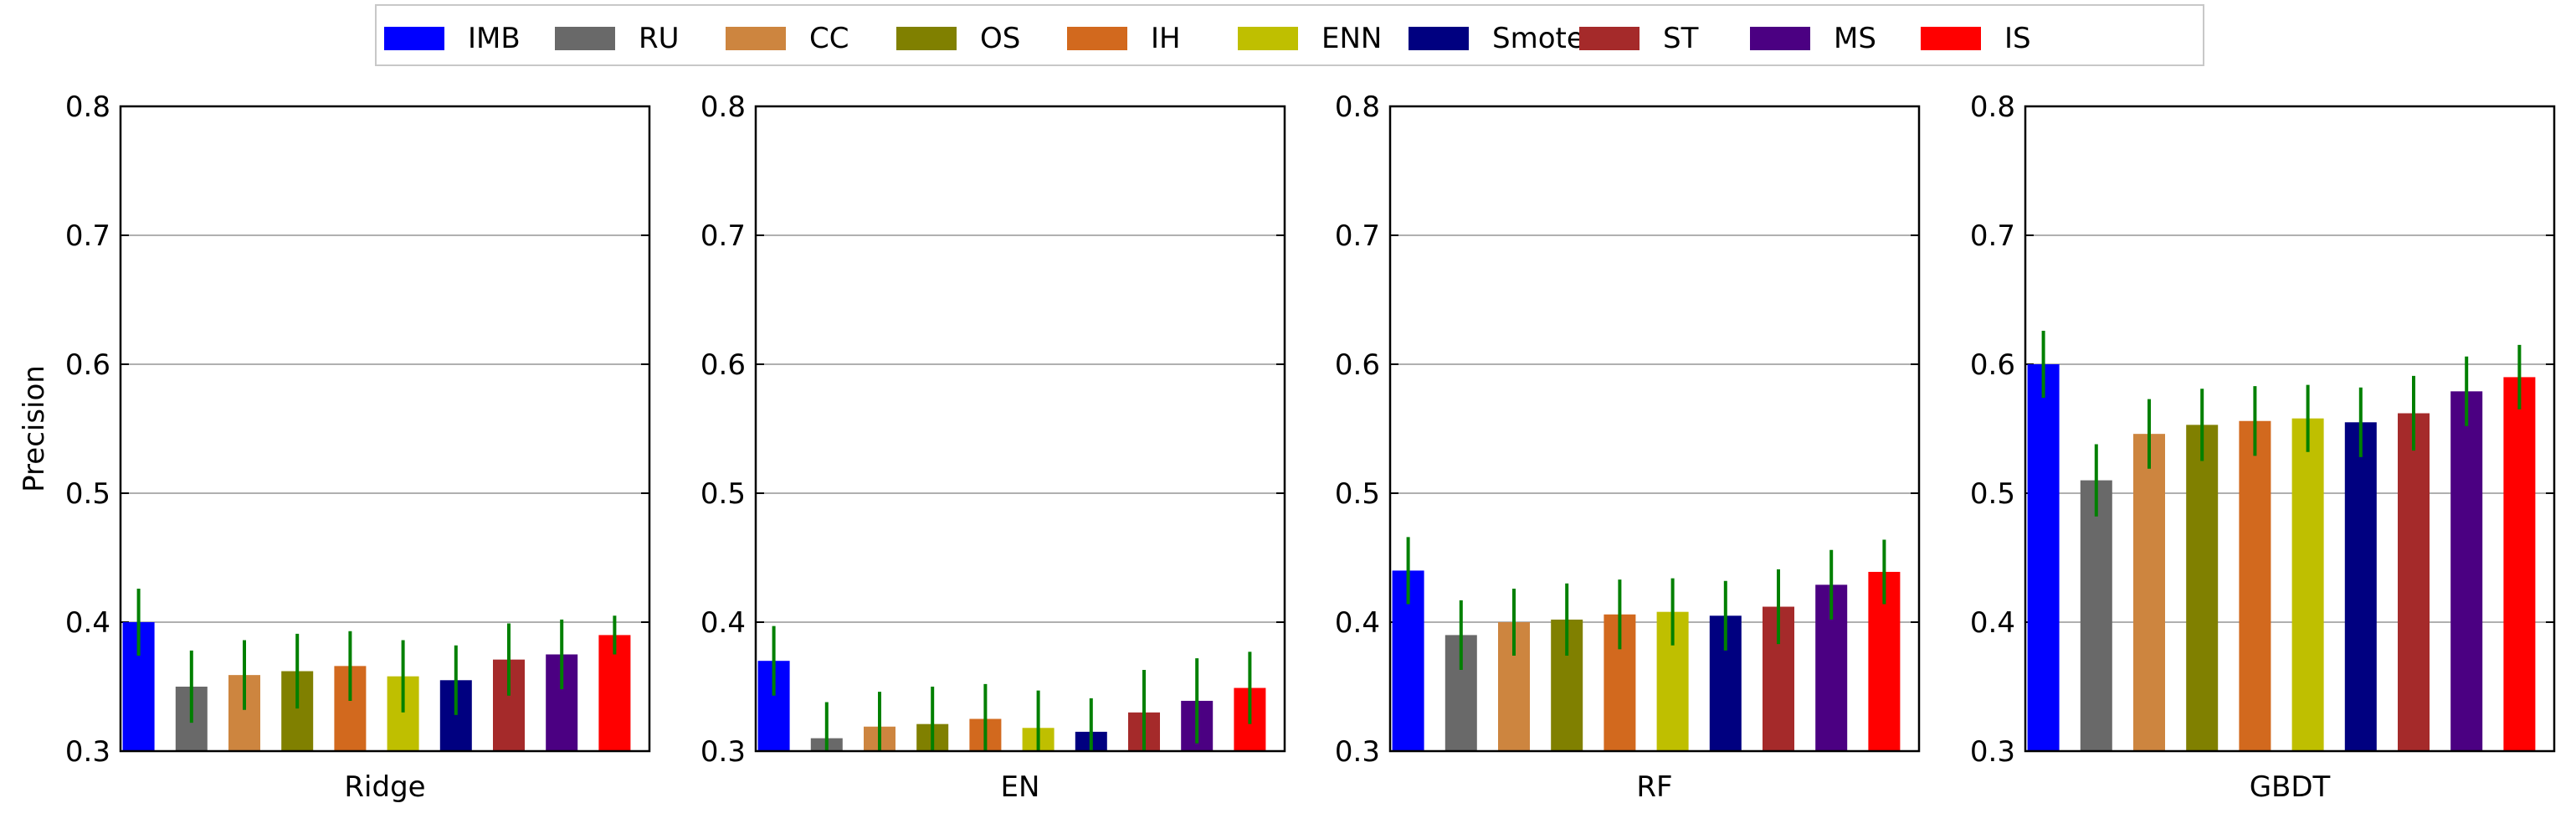 The height and width of the screenshot is (829, 2576). What do you see at coordinates (659, 38) in the screenshot?
I see `legend-label: RU` at bounding box center [659, 38].